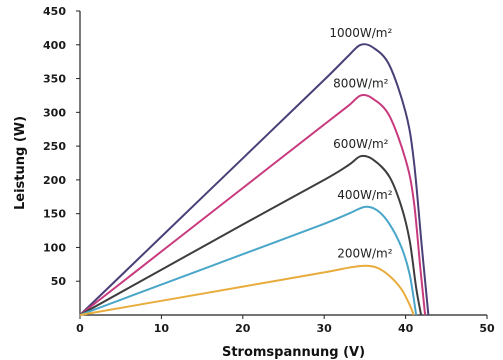 The width and height of the screenshot is (503, 360). I want to click on y-tick-label: 400, so click(54, 45).